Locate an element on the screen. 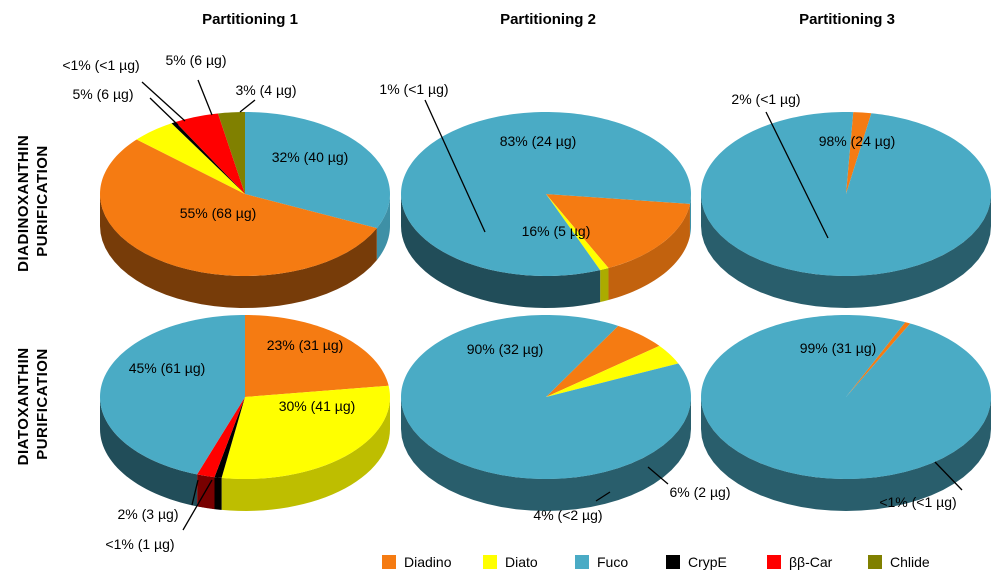  pie-slice-chlide is located at coordinates (231, 153).